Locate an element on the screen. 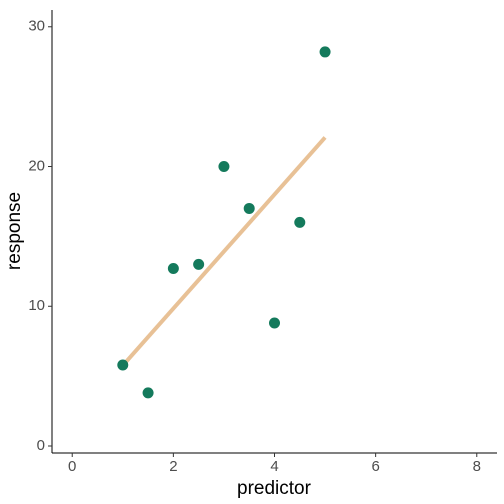  y-tick-label: 0 is located at coordinates (41, 445).